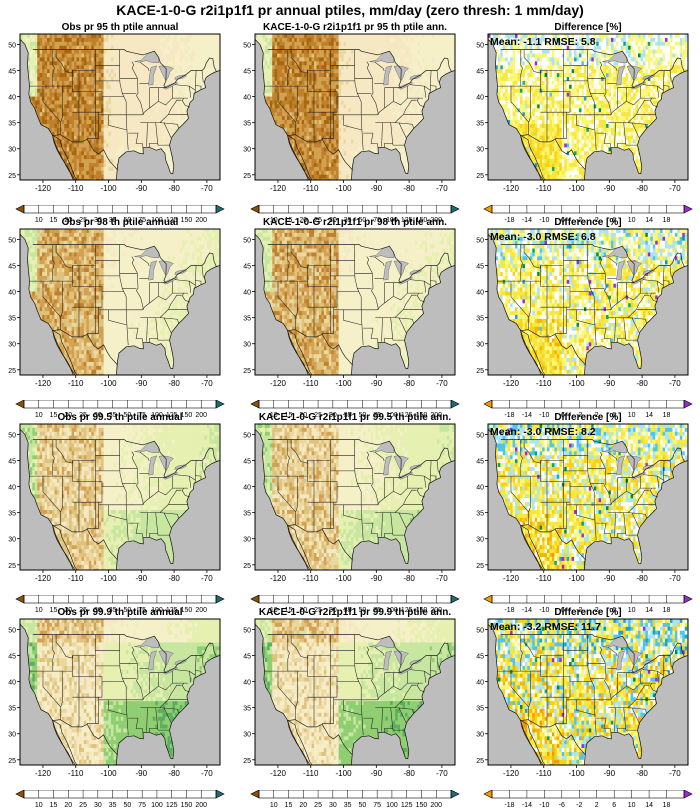 The width and height of the screenshot is (700, 808). I want to click on colorbar-label: -14, so click(527, 805).